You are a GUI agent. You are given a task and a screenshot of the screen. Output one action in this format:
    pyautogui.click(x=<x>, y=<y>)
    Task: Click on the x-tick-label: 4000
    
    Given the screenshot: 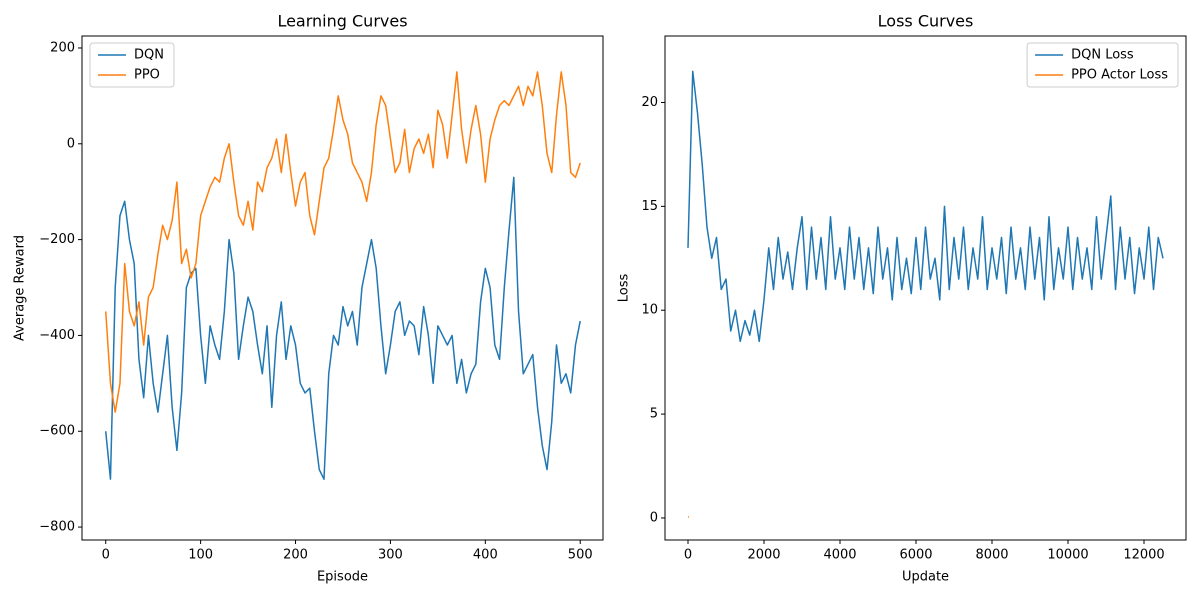 What is the action you would take?
    pyautogui.click(x=839, y=555)
    